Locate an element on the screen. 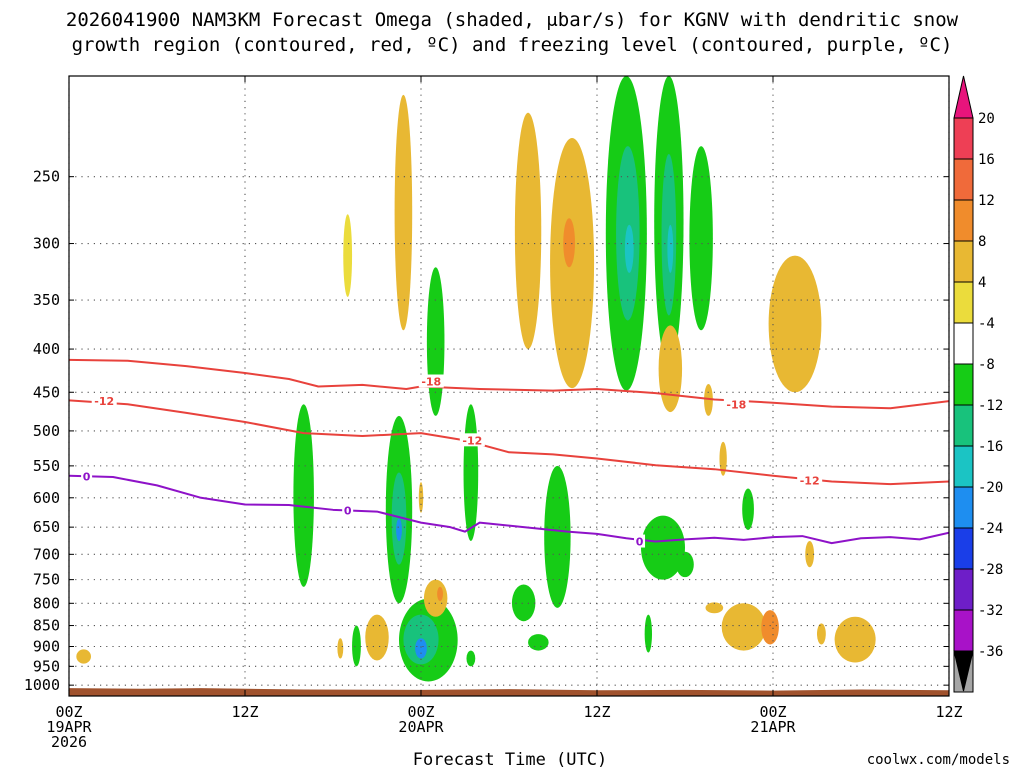  contour-label-minus-12-0: -12 is located at coordinates (104, 401).